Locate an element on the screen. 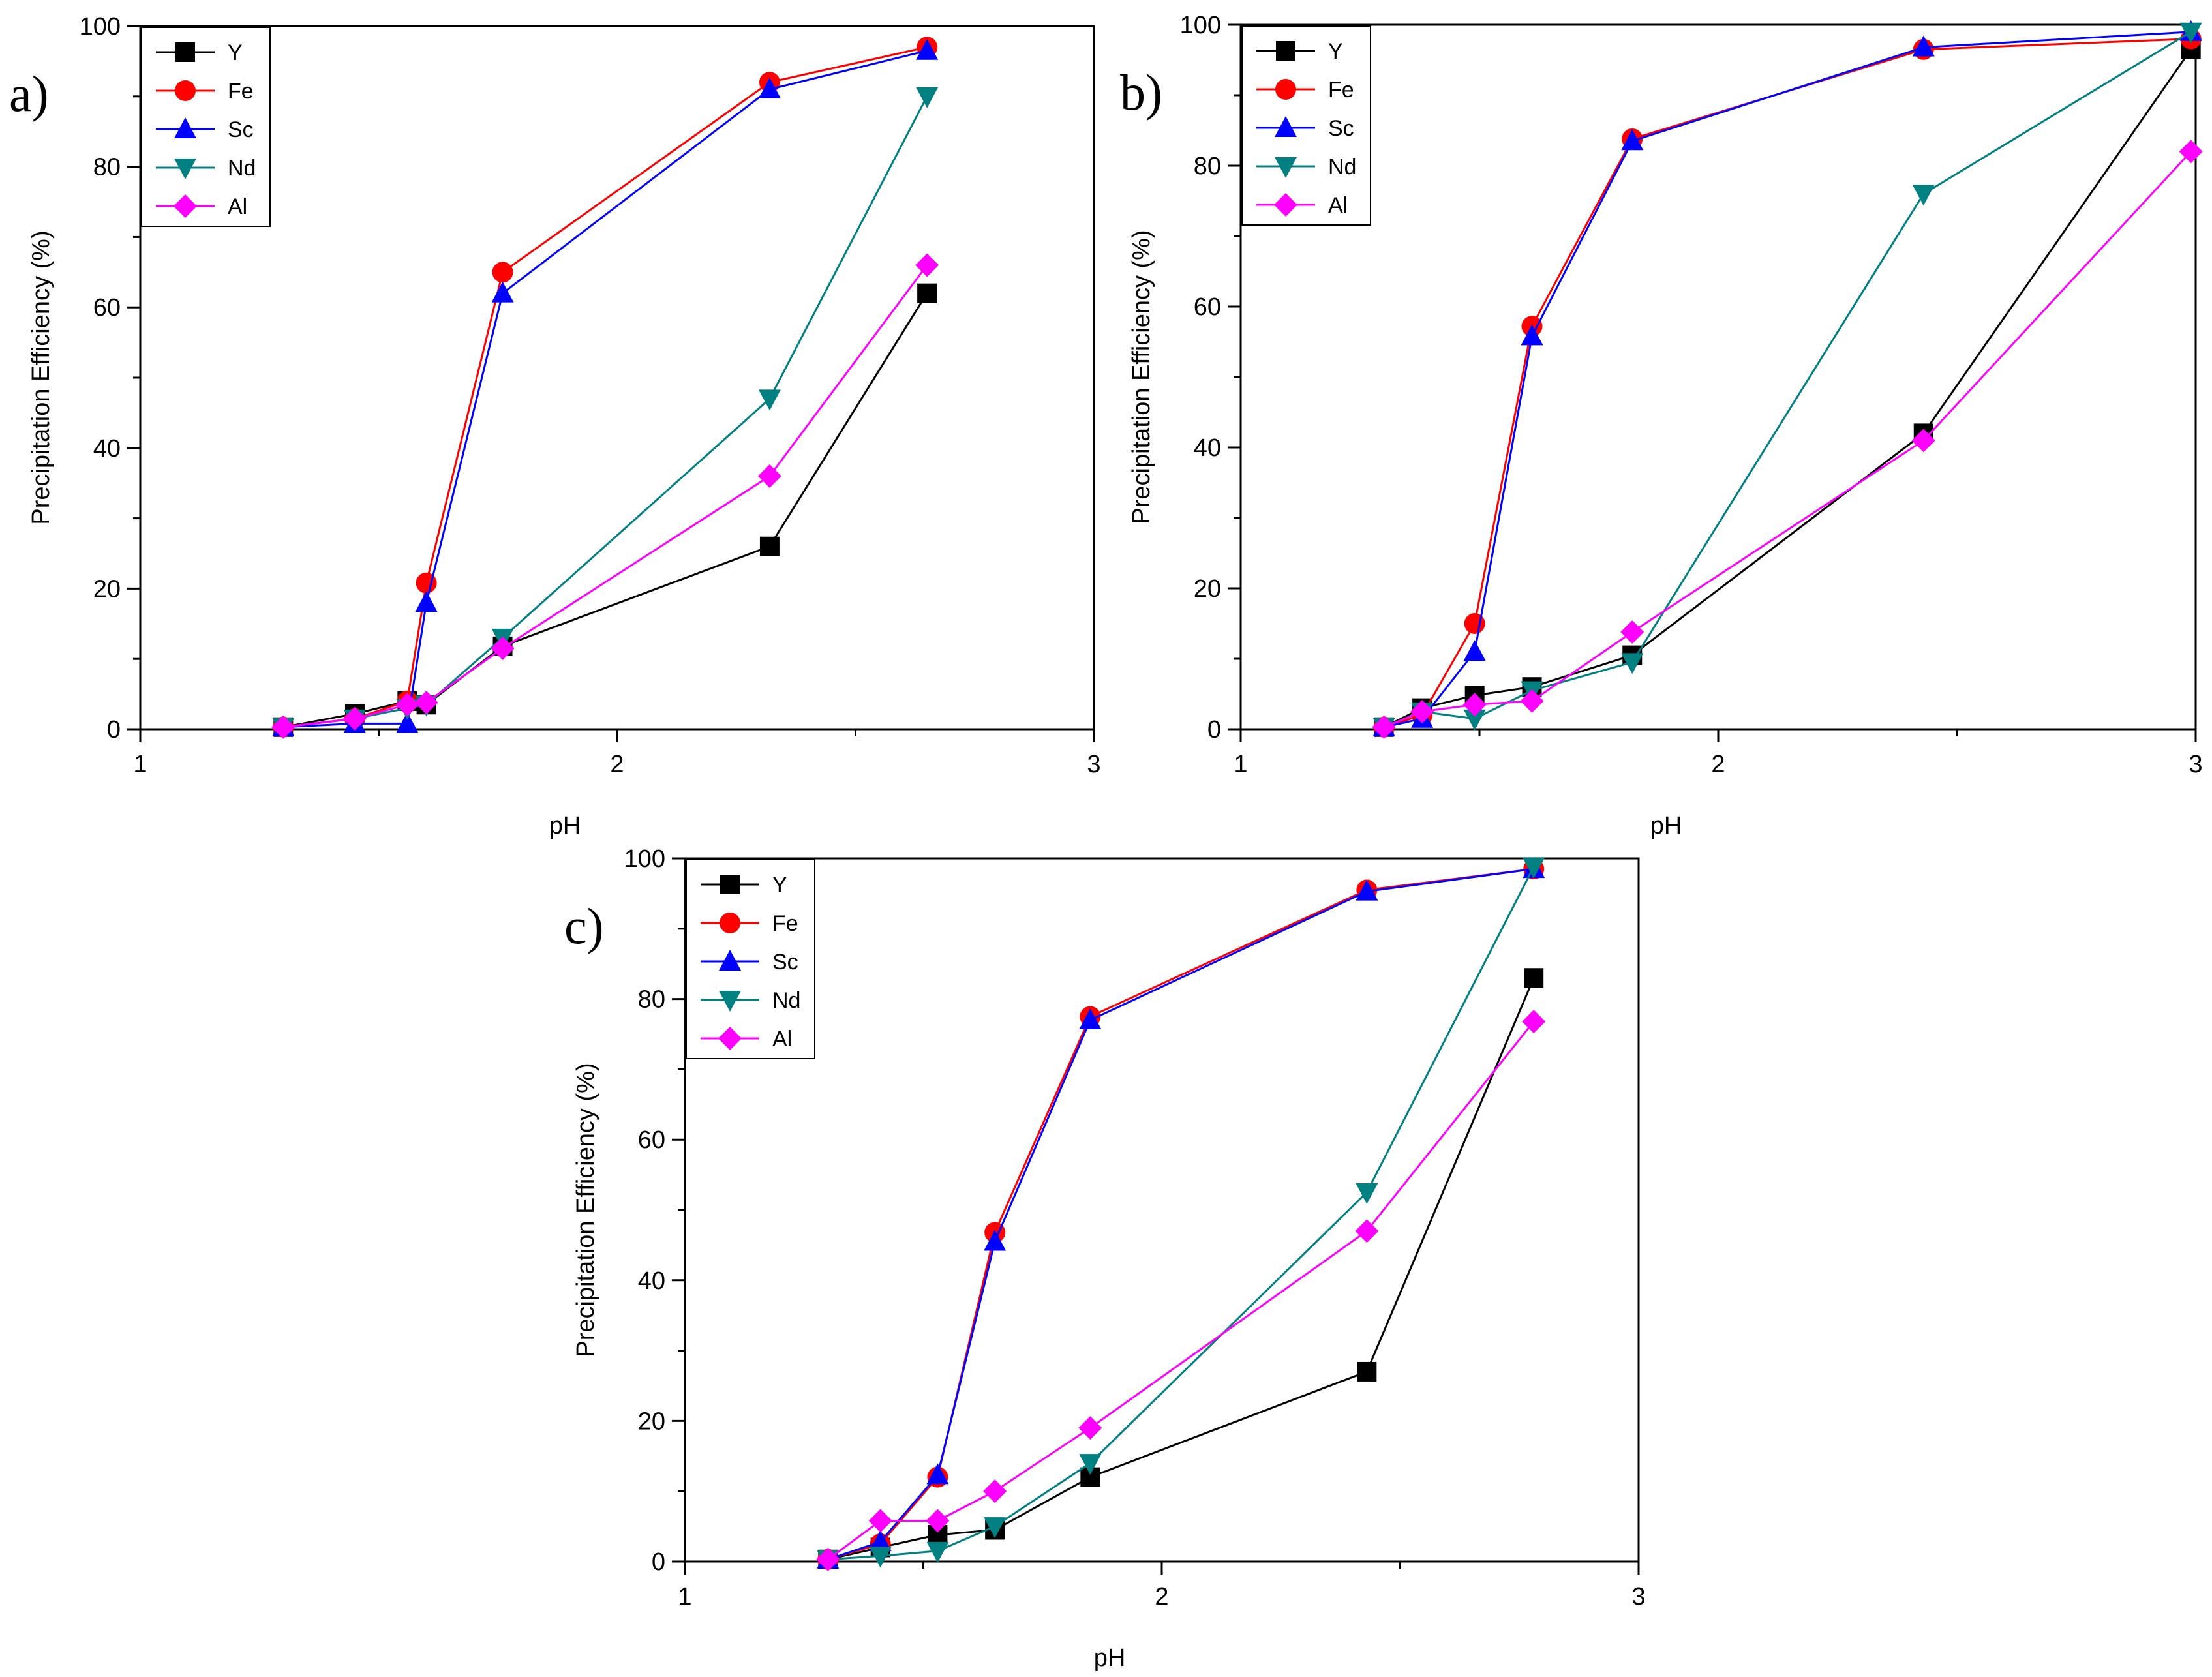  series-Sc is located at coordinates (605, 387).